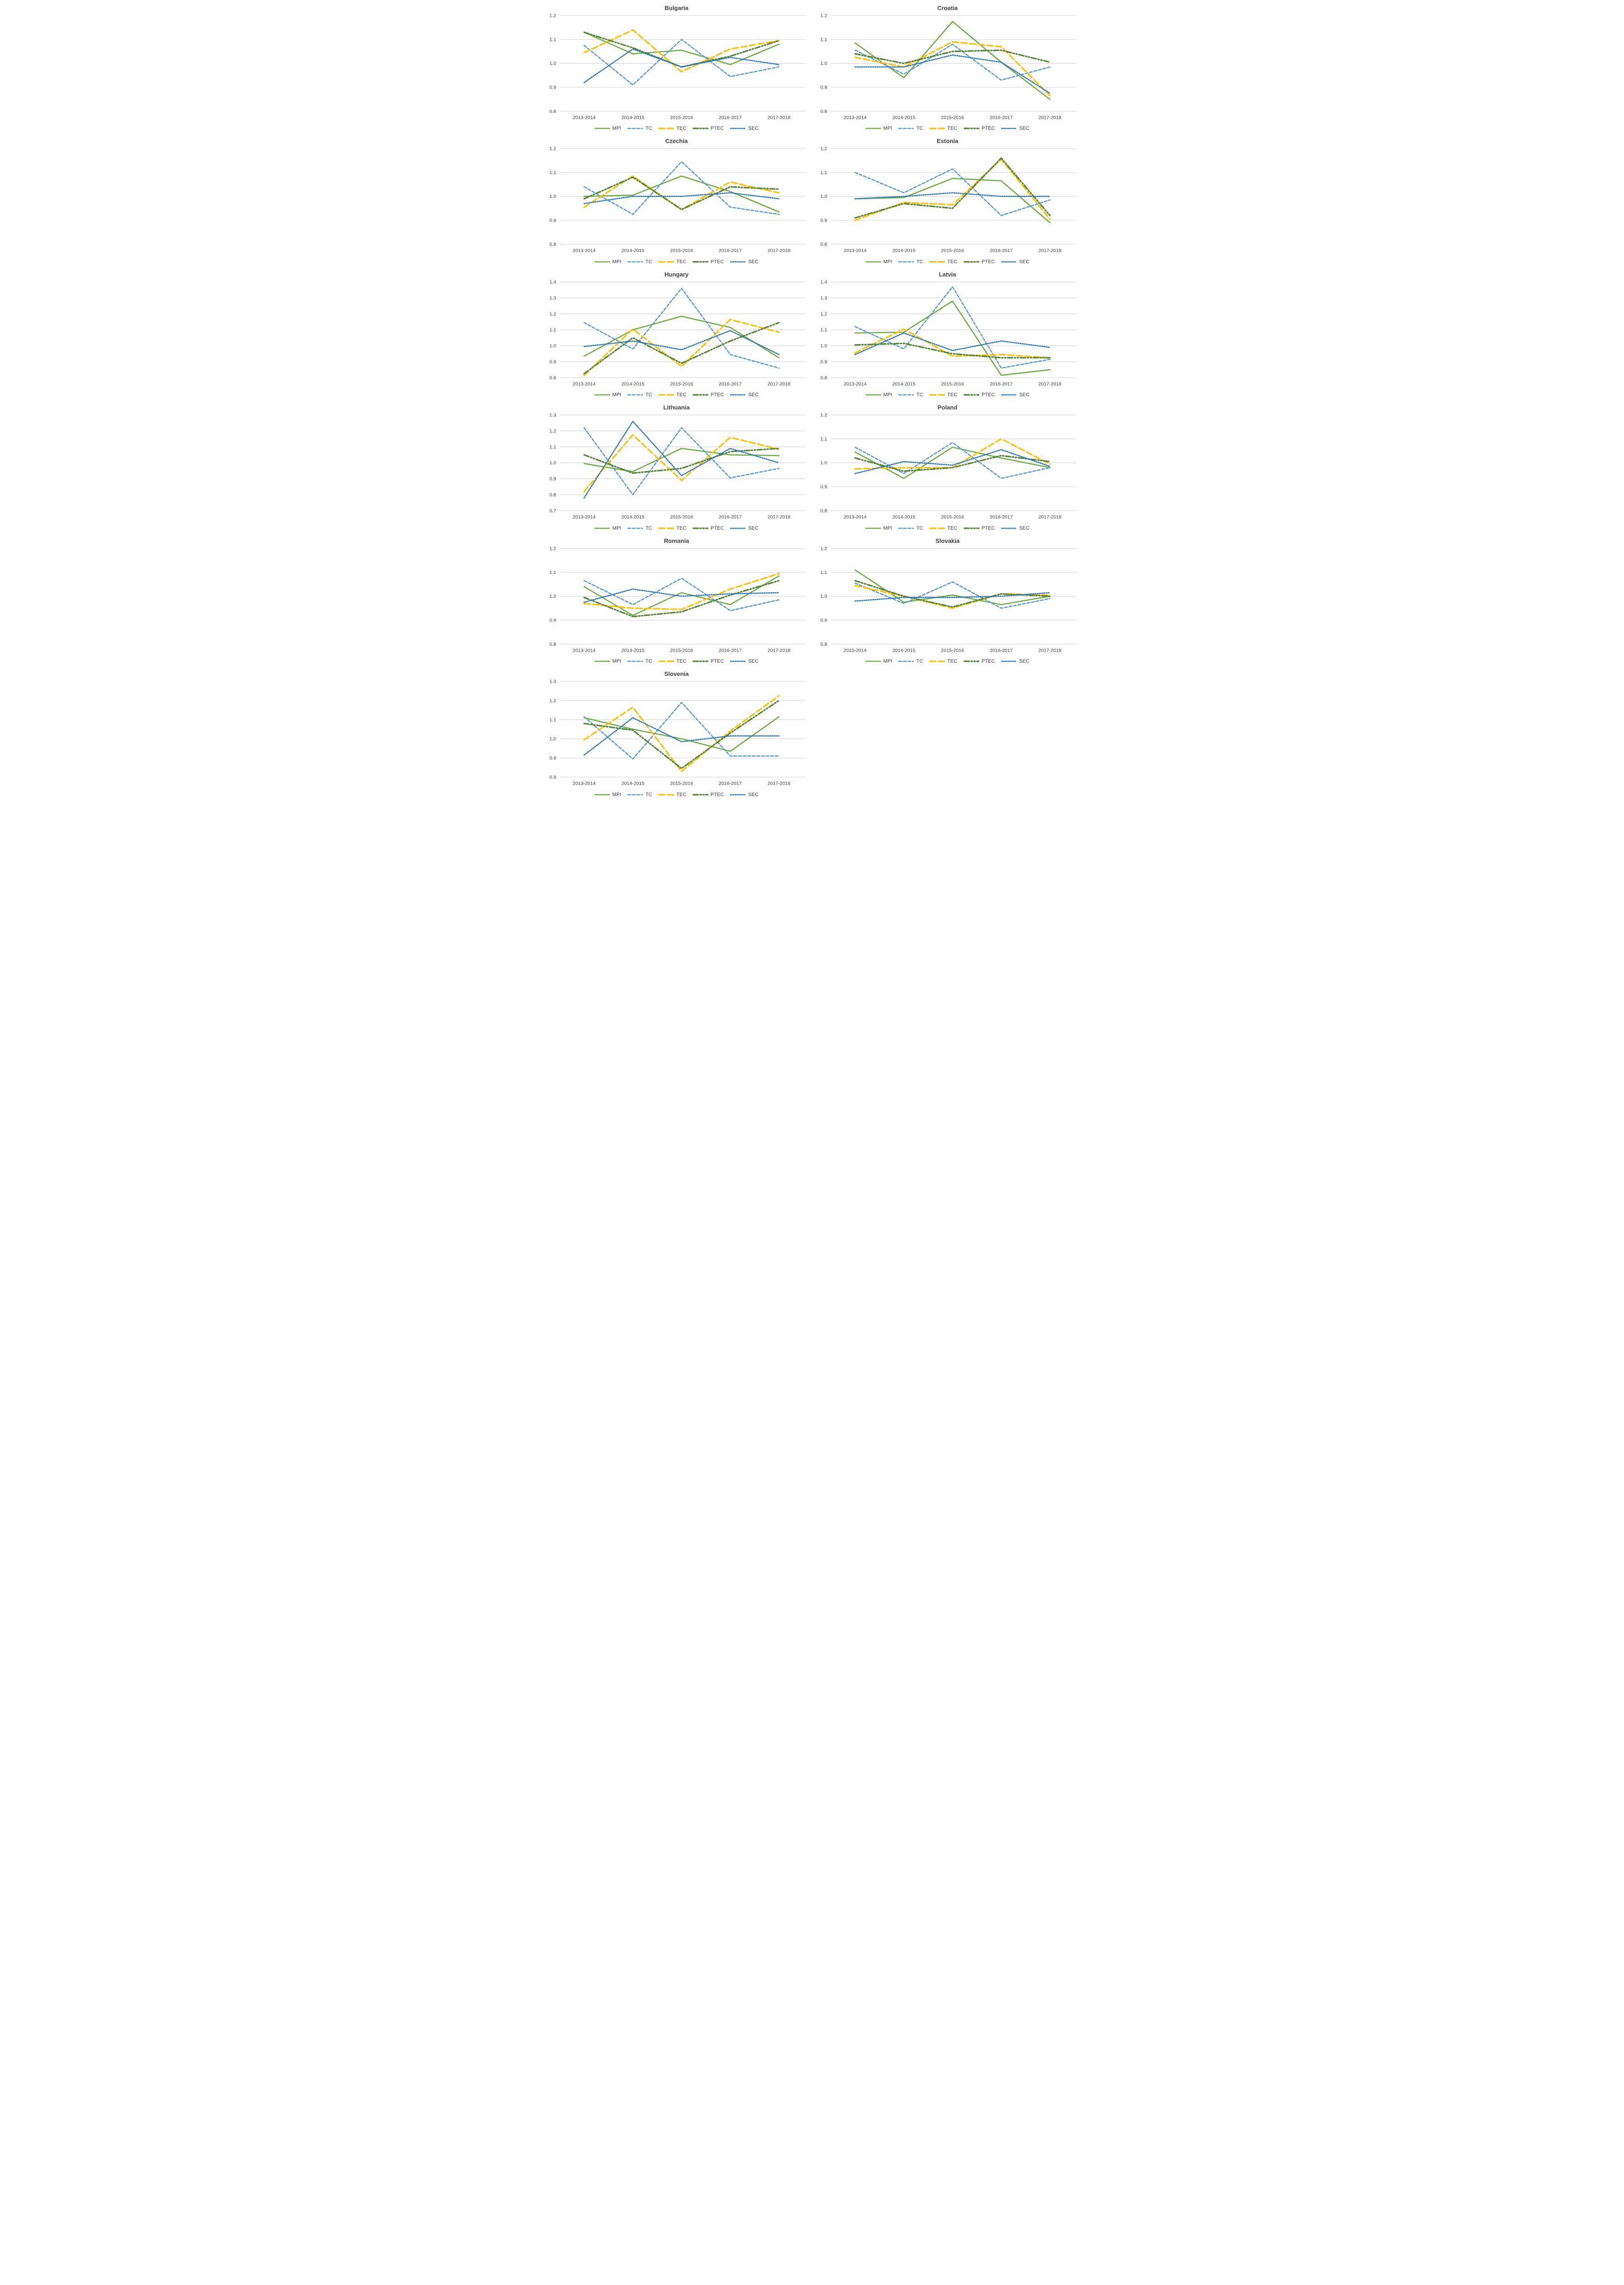  Describe the element at coordinates (948, 274) in the screenshot. I see `chart-title: Latvia` at that location.